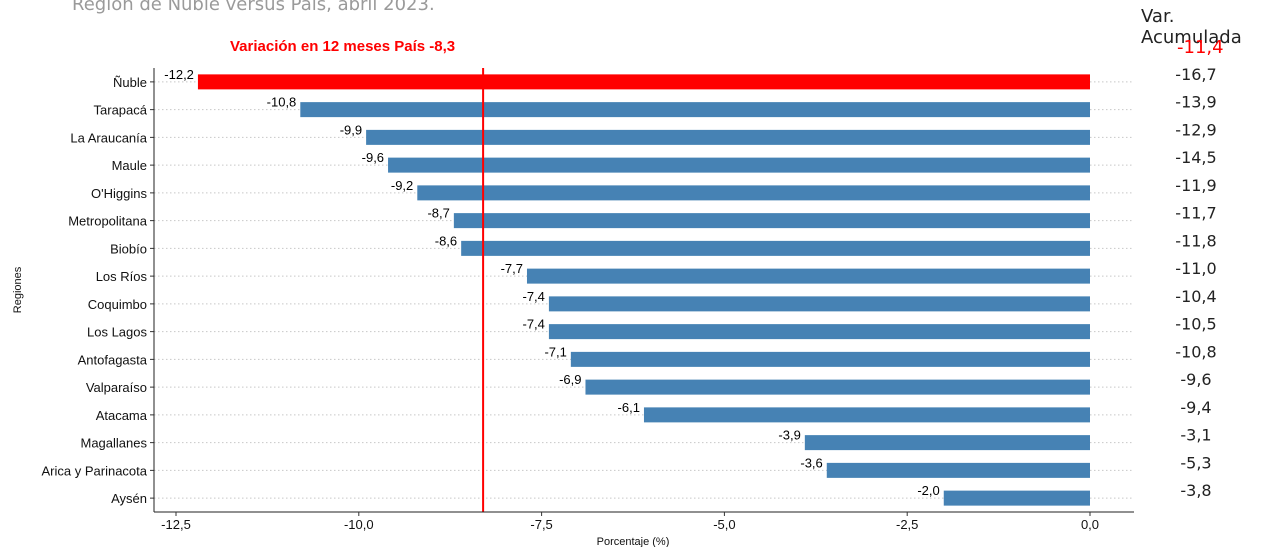  I want to click on y-tick-label: O'Higgins, so click(119, 193).